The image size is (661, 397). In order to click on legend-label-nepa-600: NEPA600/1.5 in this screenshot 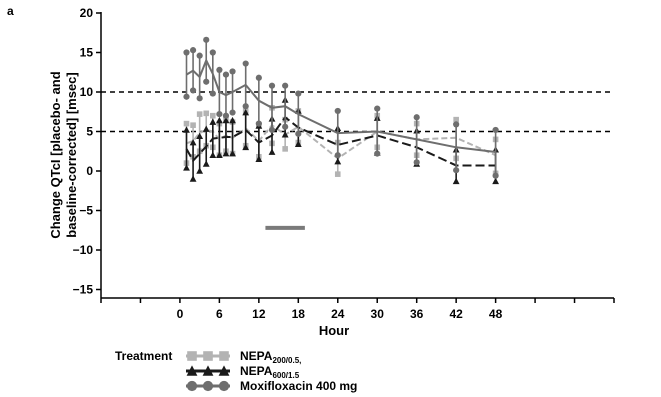, I will do `click(270, 372)`.